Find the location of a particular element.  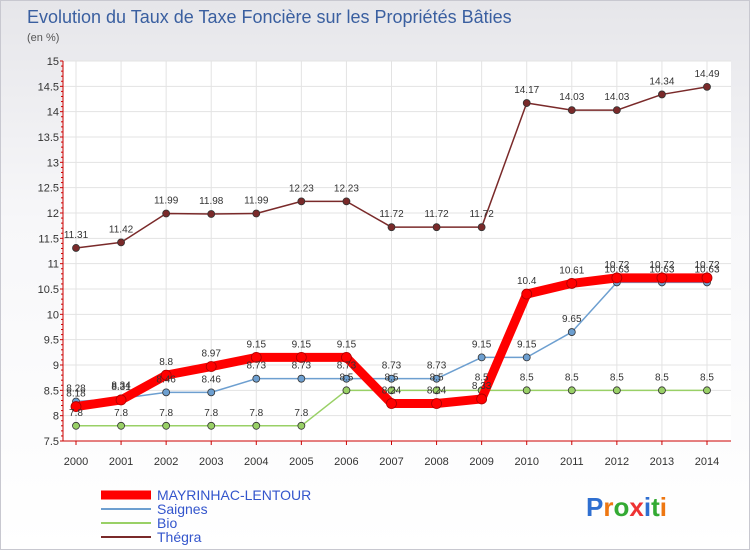

legend-label: Bio is located at coordinates (167, 523).